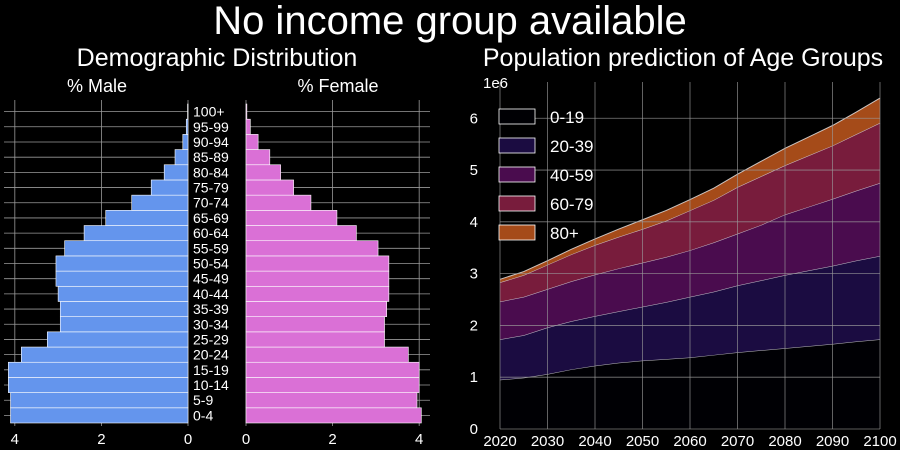 Image resolution: width=900 pixels, height=450 pixels. Describe the element at coordinates (203, 415) in the screenshot. I see `age-label: 0-4` at that location.